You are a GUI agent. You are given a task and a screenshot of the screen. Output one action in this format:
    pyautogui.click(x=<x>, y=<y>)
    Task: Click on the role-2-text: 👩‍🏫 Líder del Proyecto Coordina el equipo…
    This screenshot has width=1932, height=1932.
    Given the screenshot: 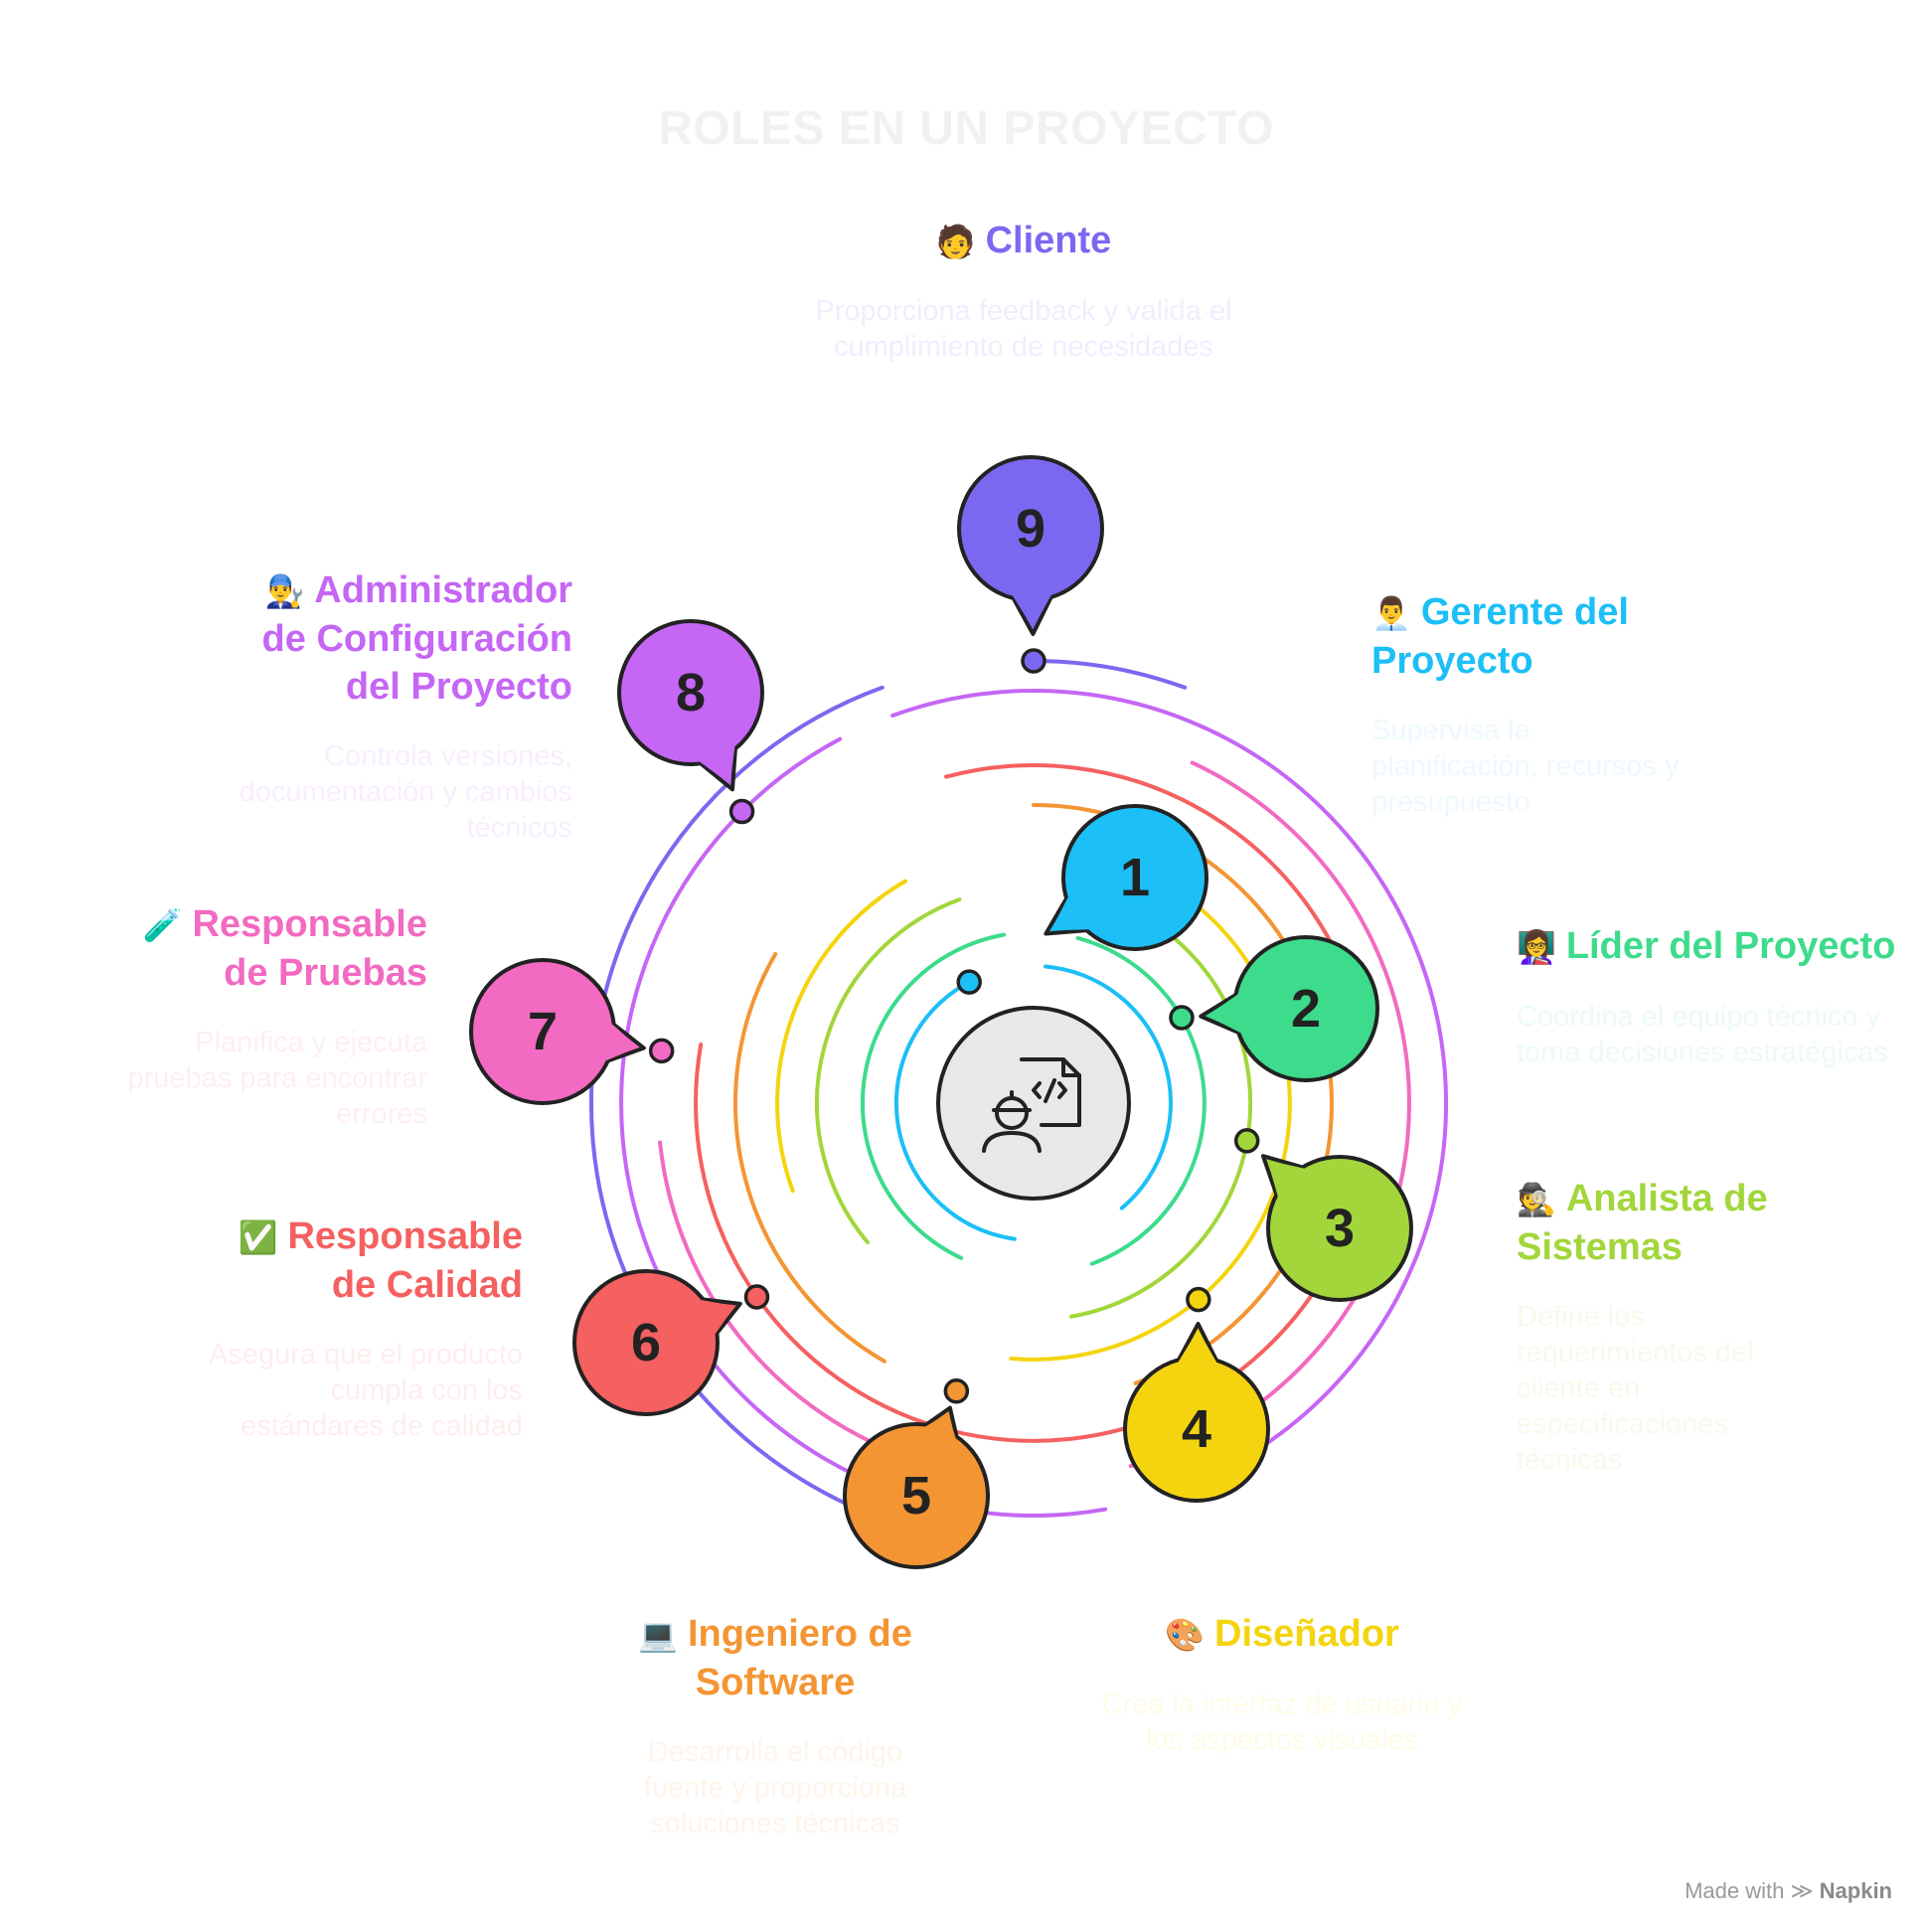 What is the action you would take?
    pyautogui.click(x=1715, y=996)
    